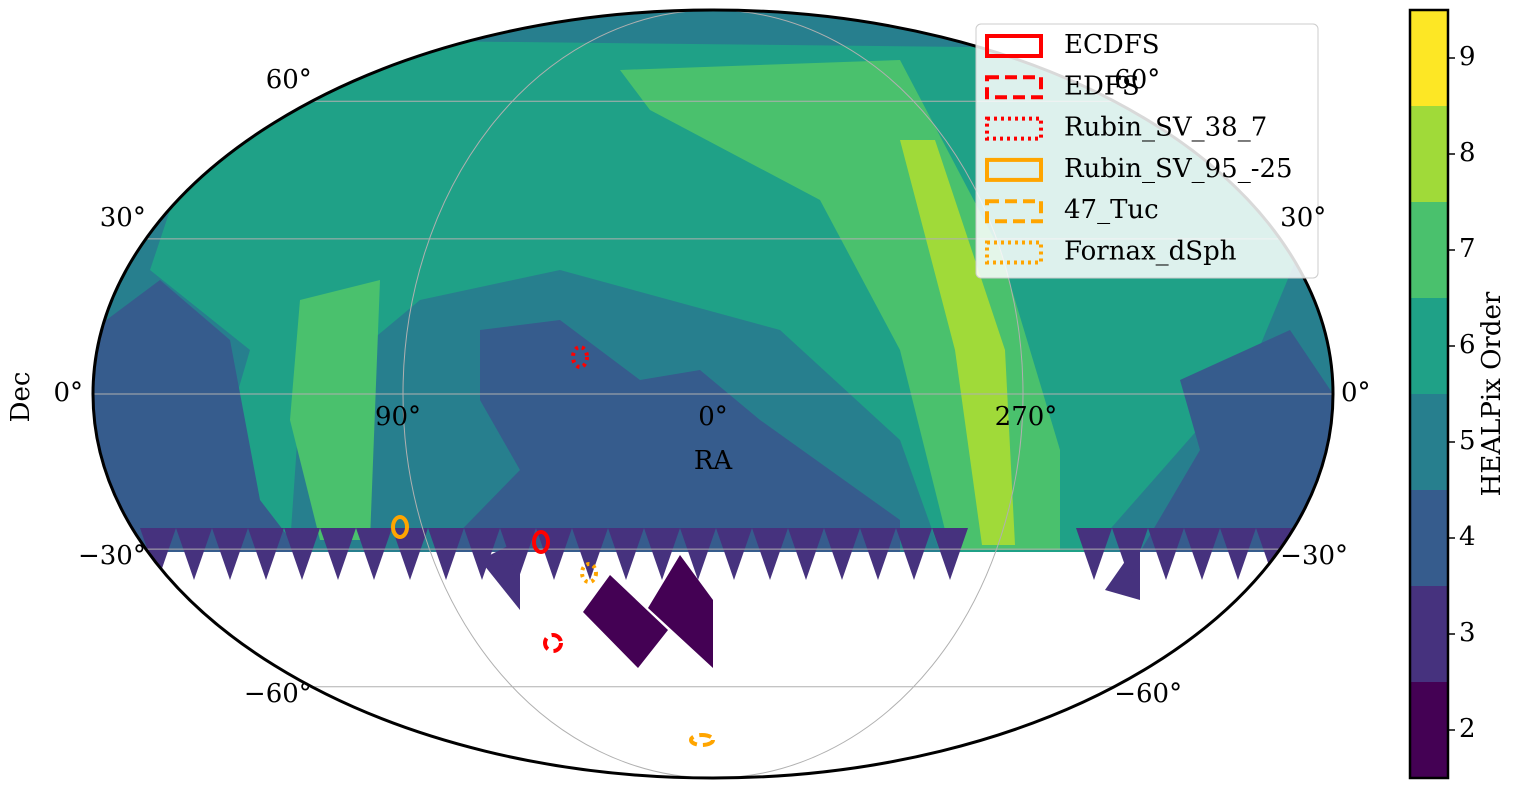  Describe the element at coordinates (1178, 169) in the screenshot. I see `legend-label: Rubin_SV_95_-25` at that location.